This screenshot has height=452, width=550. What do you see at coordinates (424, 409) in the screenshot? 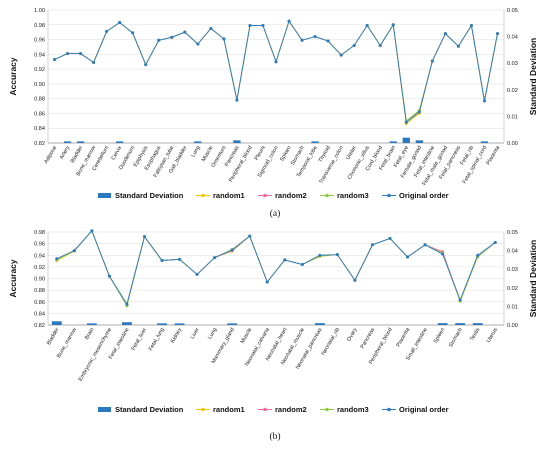
I see `legend-label-original-order: Original order` at bounding box center [424, 409].